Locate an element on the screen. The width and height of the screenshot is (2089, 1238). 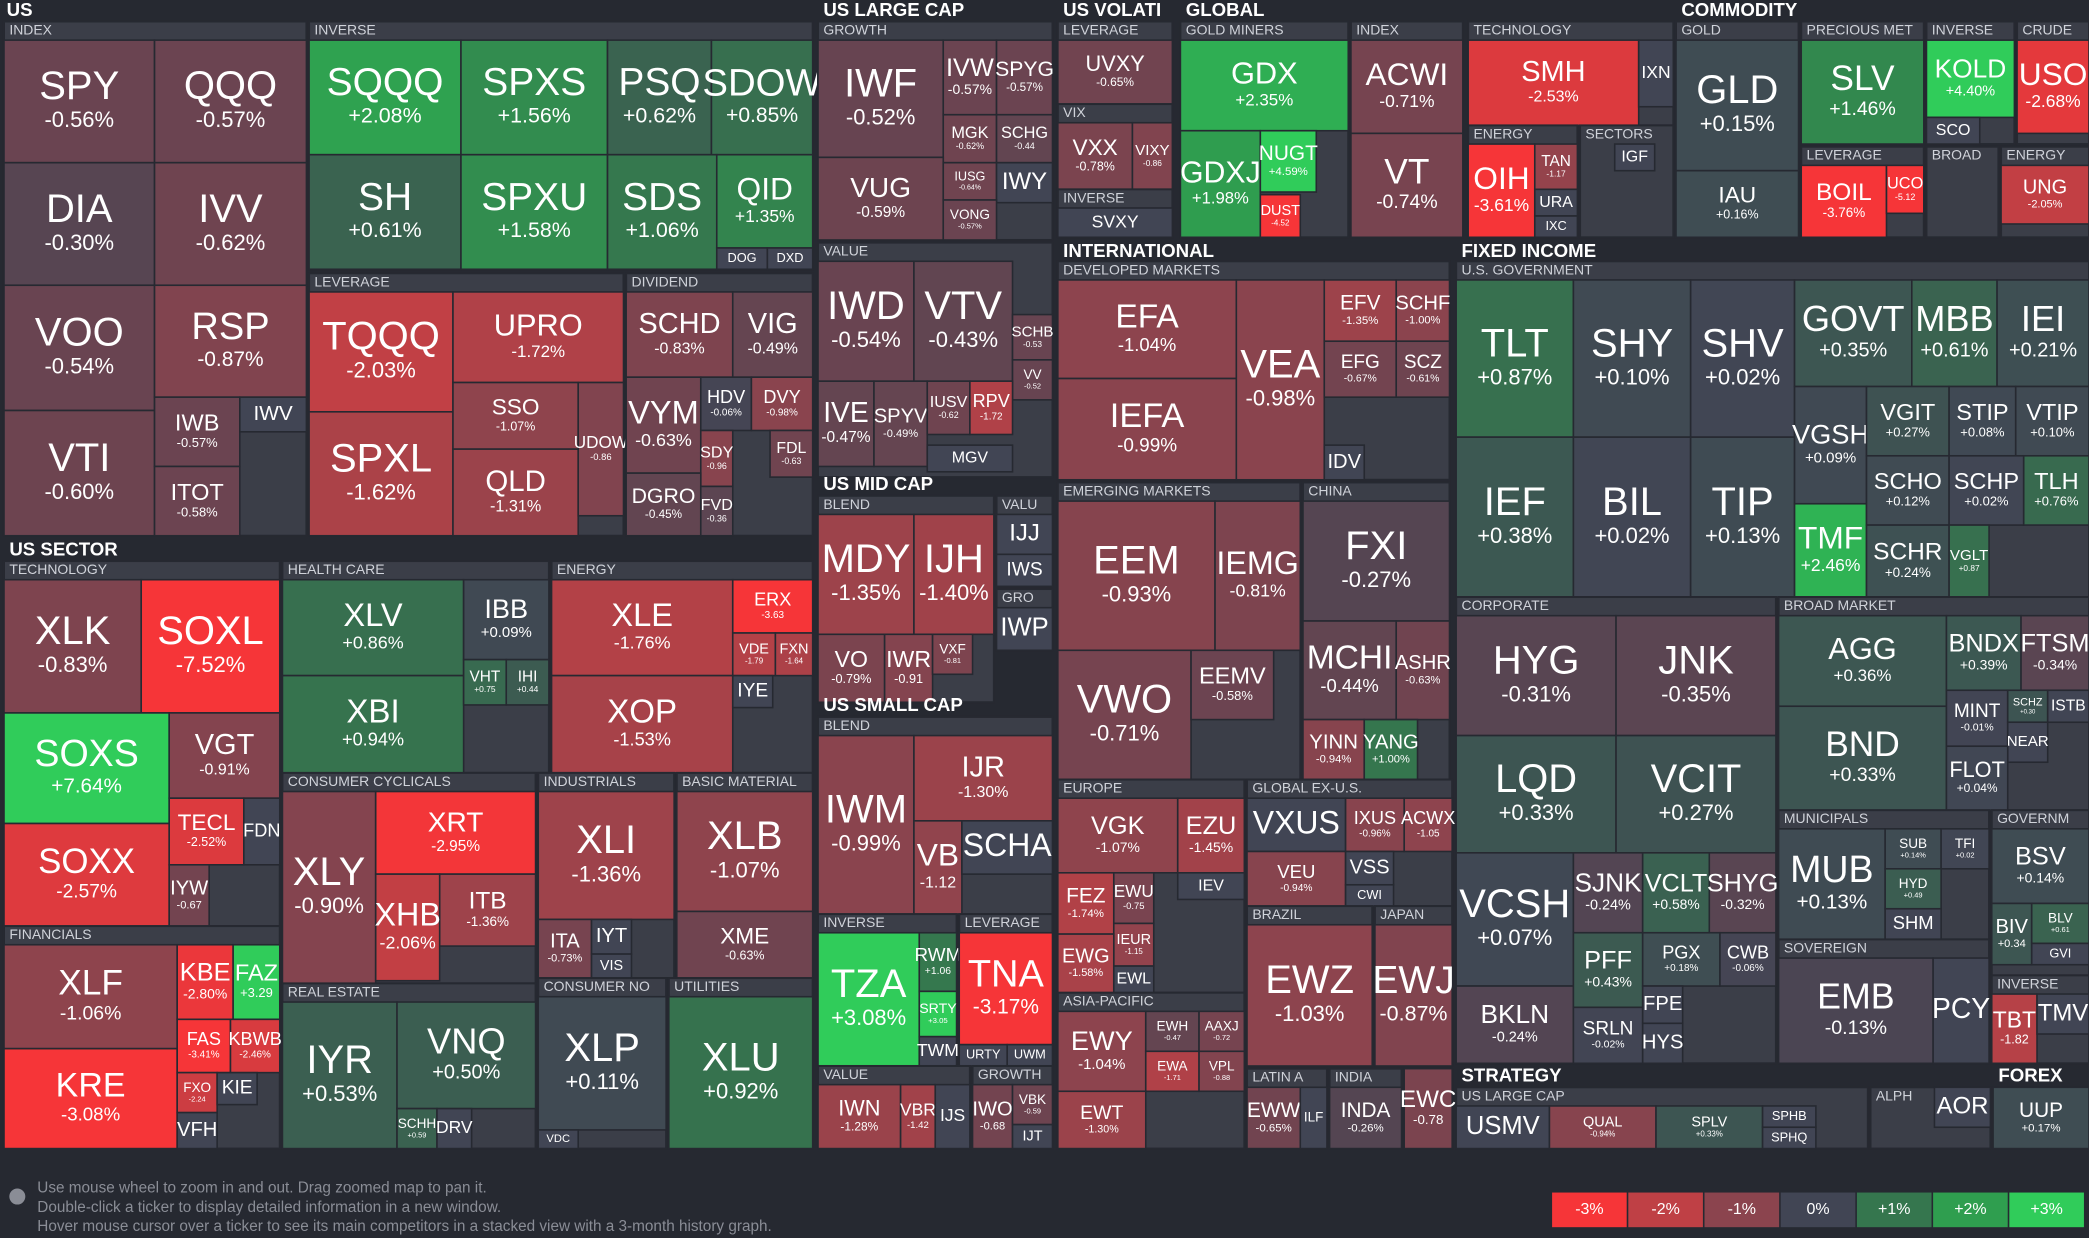
ticker: EZU is located at coordinates (1211, 826).